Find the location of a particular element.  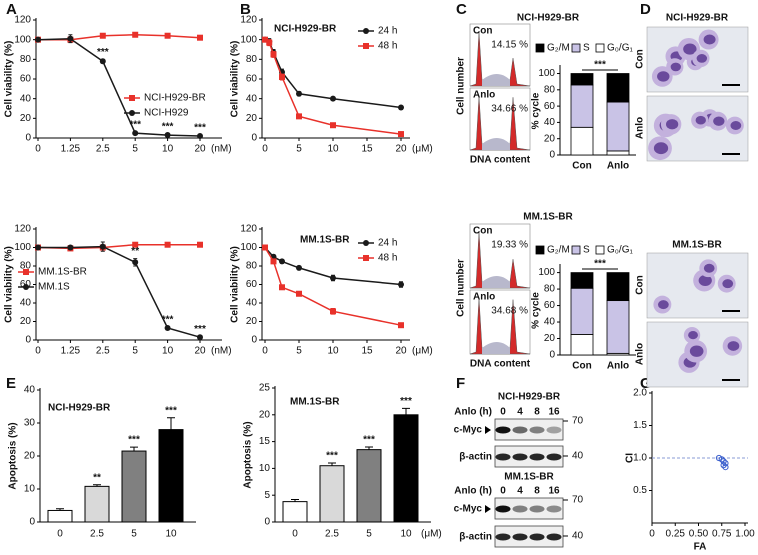

y-tick-label: 80 is located at coordinates (550, 289).